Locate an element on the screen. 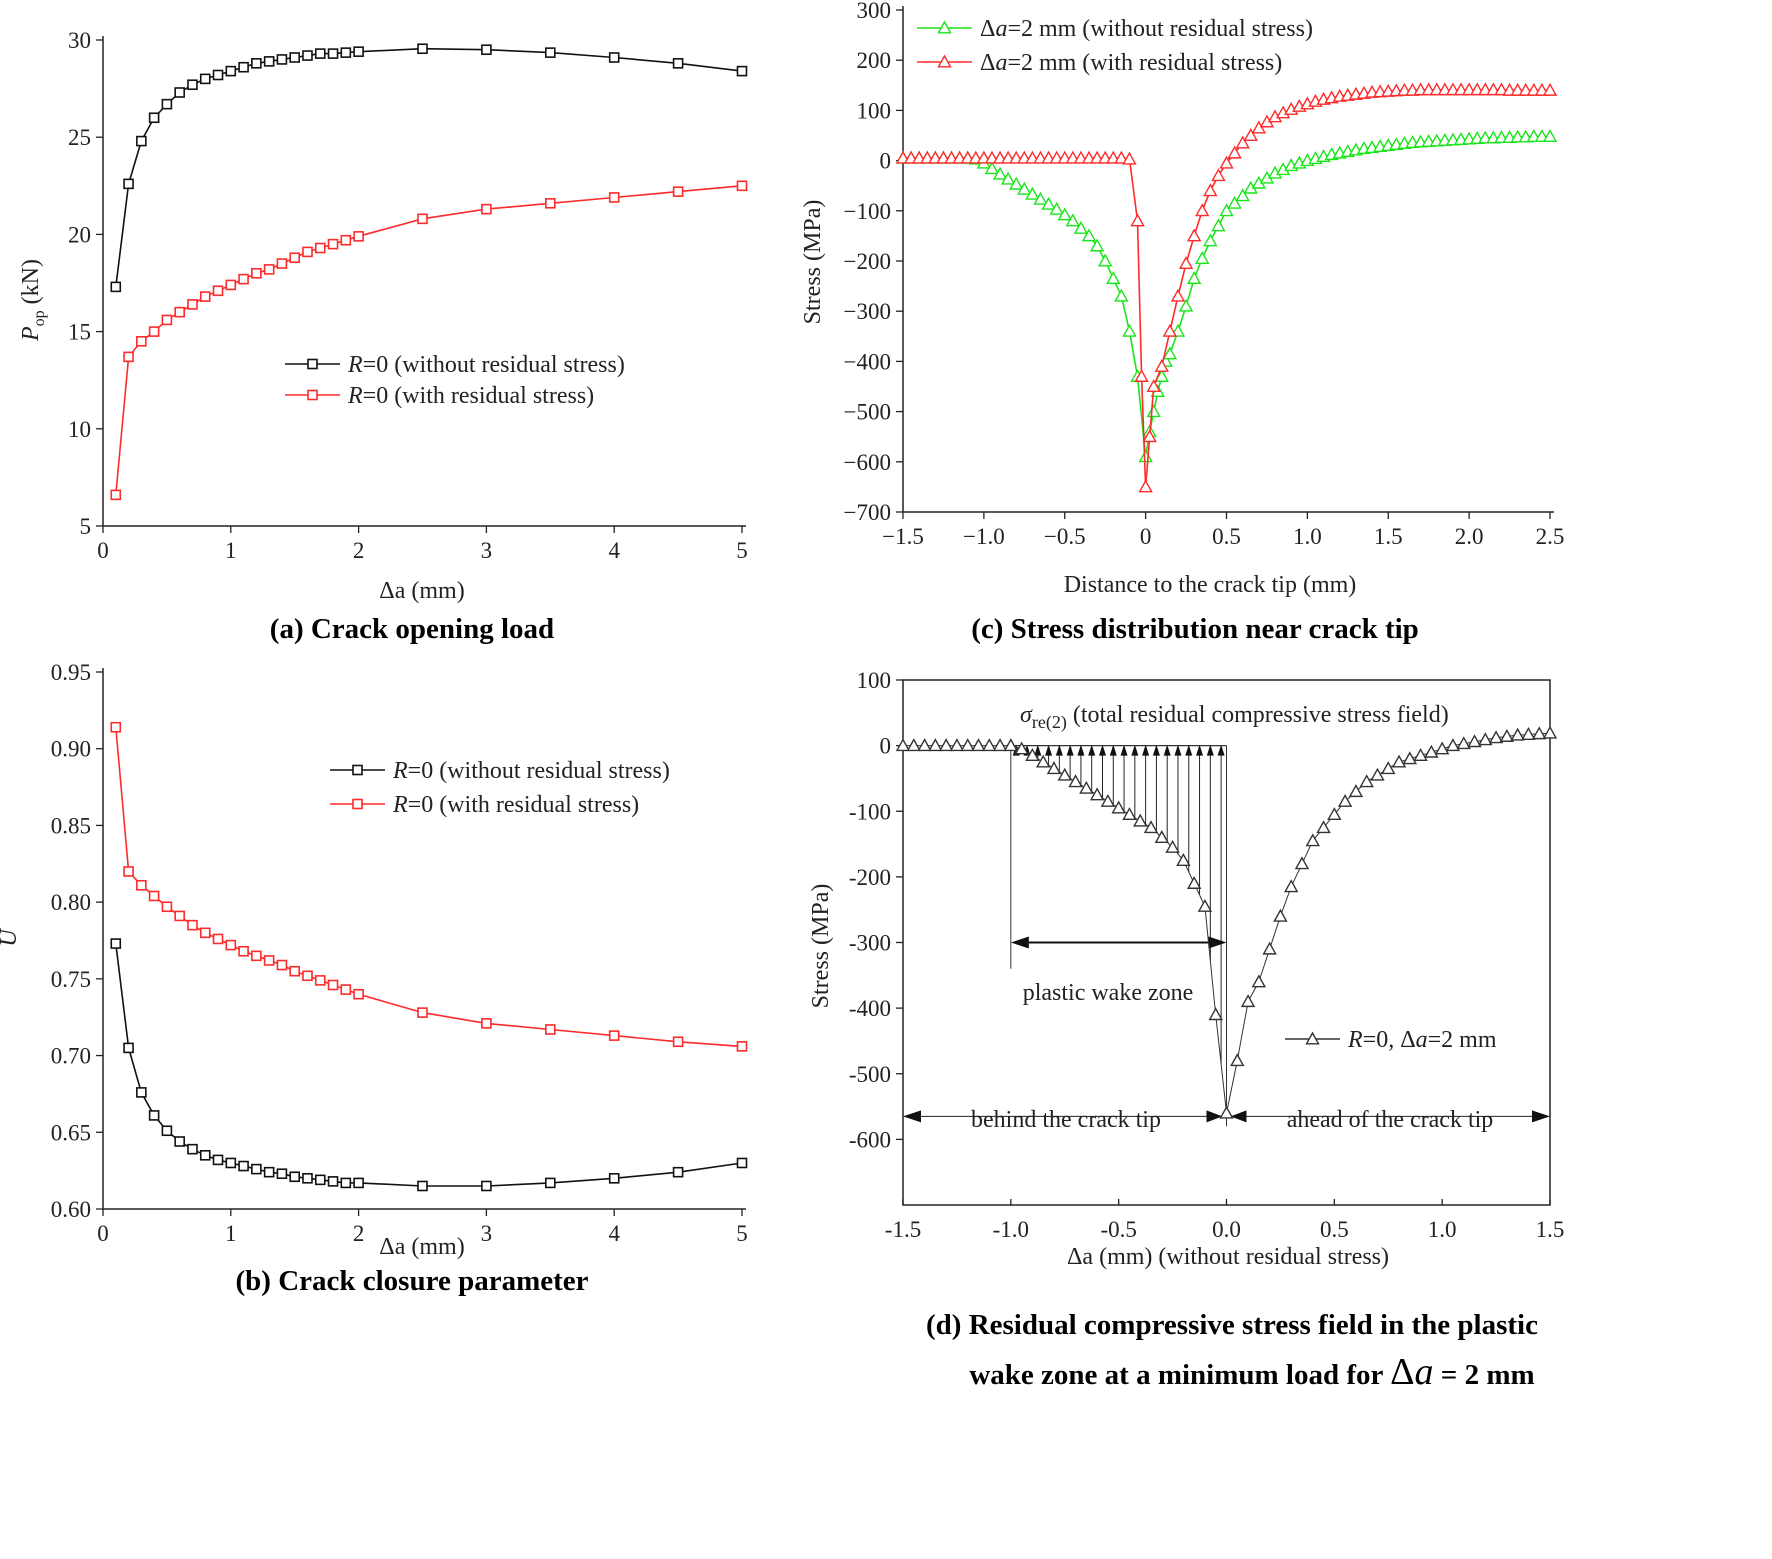 The height and width of the screenshot is (1559, 1772). panel-b-plot: 0 1 2 3 4 5 0.60 0.65 0.70 0.75 0.80 0.85 0.90 0.95 is located at coordinates (399, 953).